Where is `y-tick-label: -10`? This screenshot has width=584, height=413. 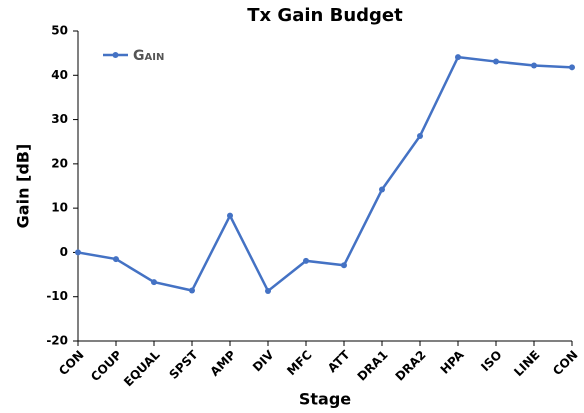
y-tick-label: -10 is located at coordinates (57, 296).